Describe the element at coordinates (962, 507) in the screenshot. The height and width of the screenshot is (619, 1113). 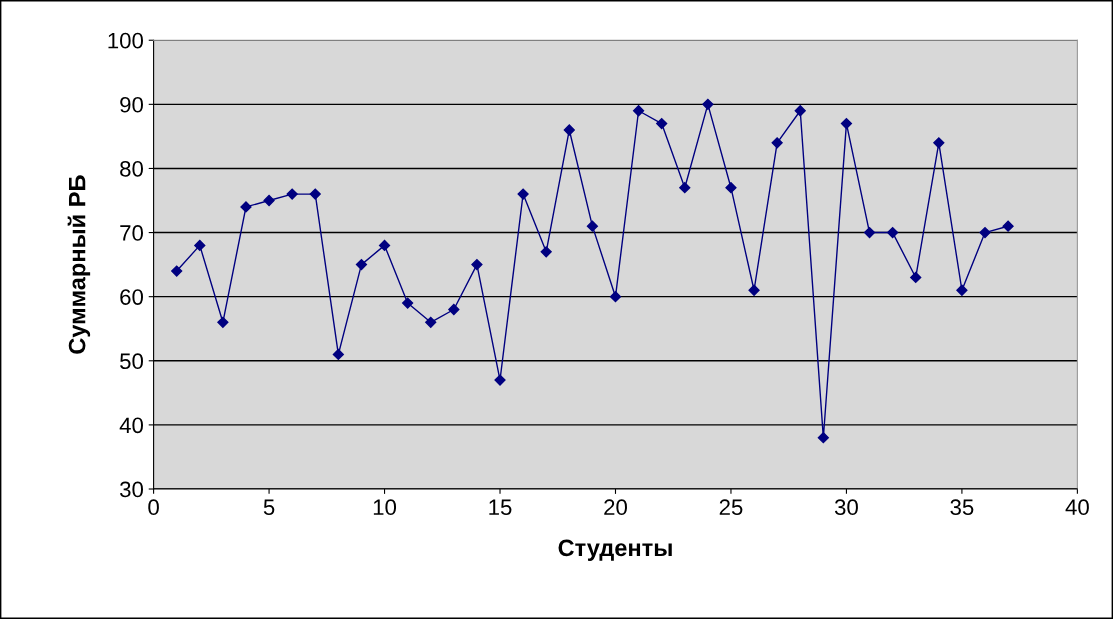
I see `x-tick-label: 35` at that location.